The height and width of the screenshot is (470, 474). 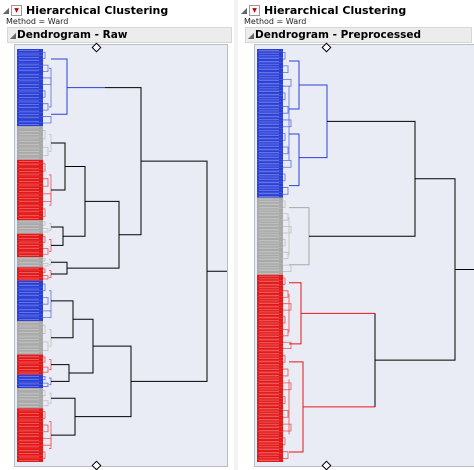 What do you see at coordinates (338, 35) in the screenshot?
I see `dendrogram-title: Dendrogram - Preprocessed` at bounding box center [338, 35].